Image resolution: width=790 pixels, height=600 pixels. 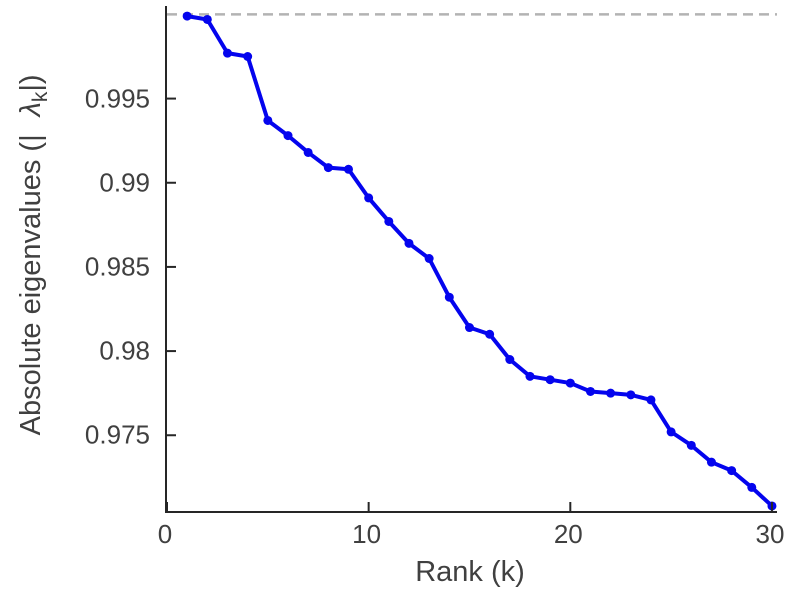 What do you see at coordinates (367, 534) in the screenshot?
I see `x-tick-label: 10` at bounding box center [367, 534].